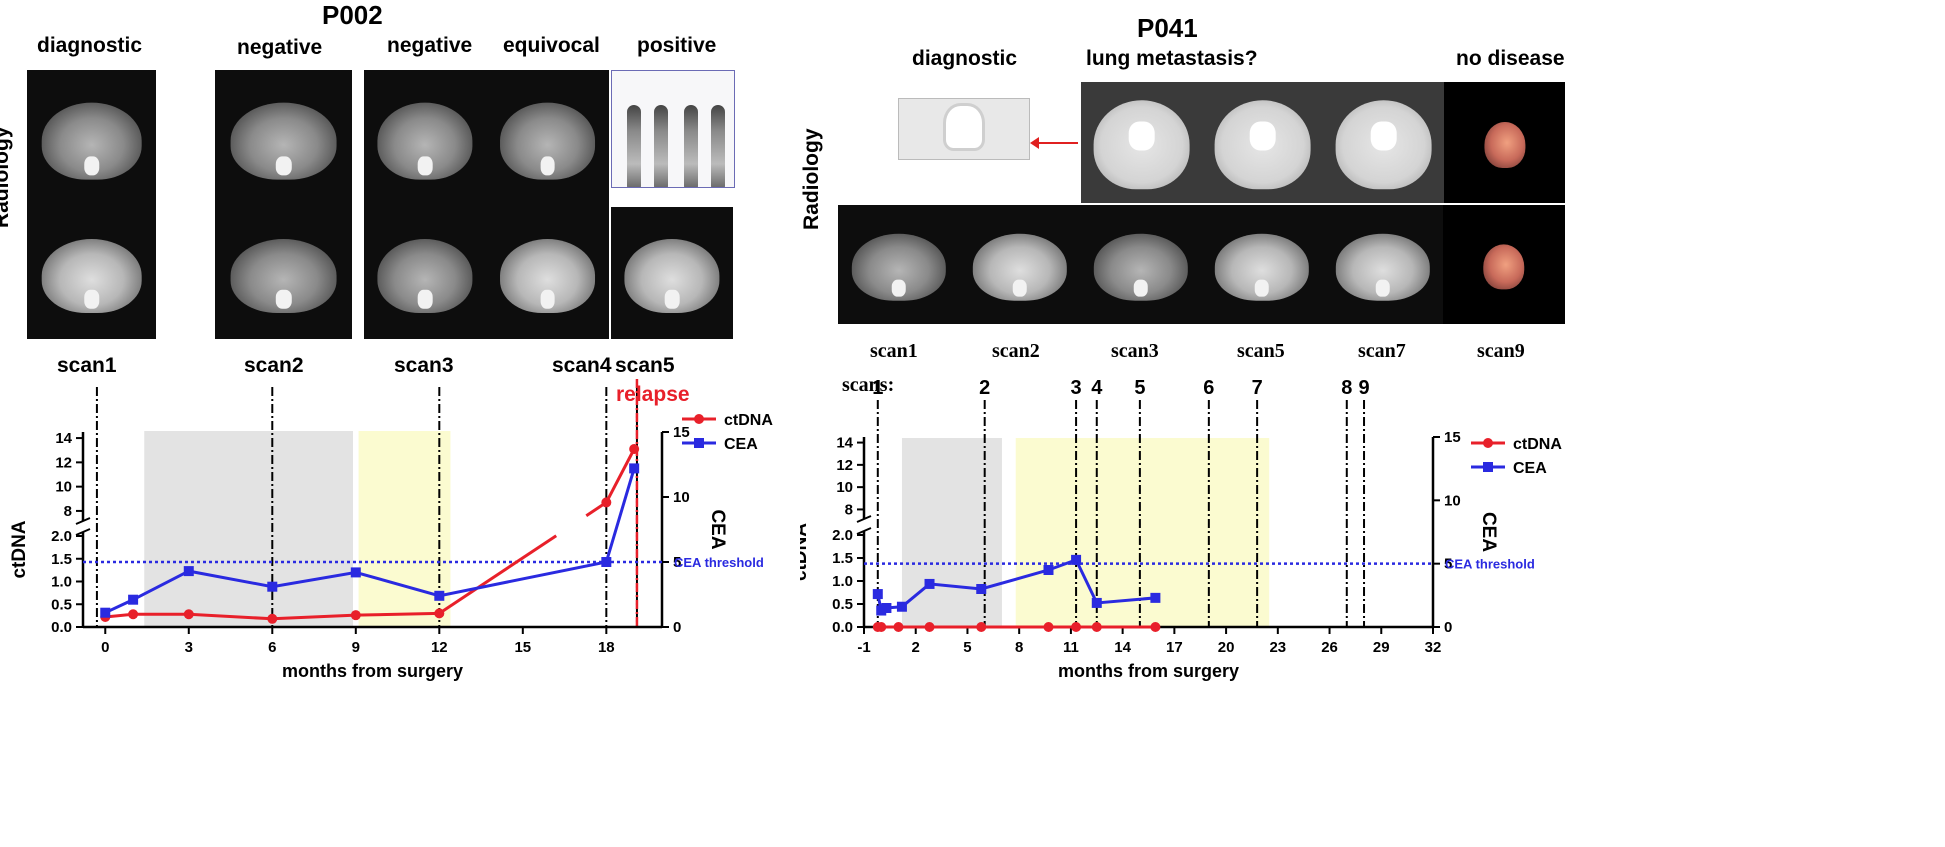 The image size is (1945, 847). Describe the element at coordinates (551, 45) in the screenshot. I see `left-header-equivocal: equivocal` at that location.